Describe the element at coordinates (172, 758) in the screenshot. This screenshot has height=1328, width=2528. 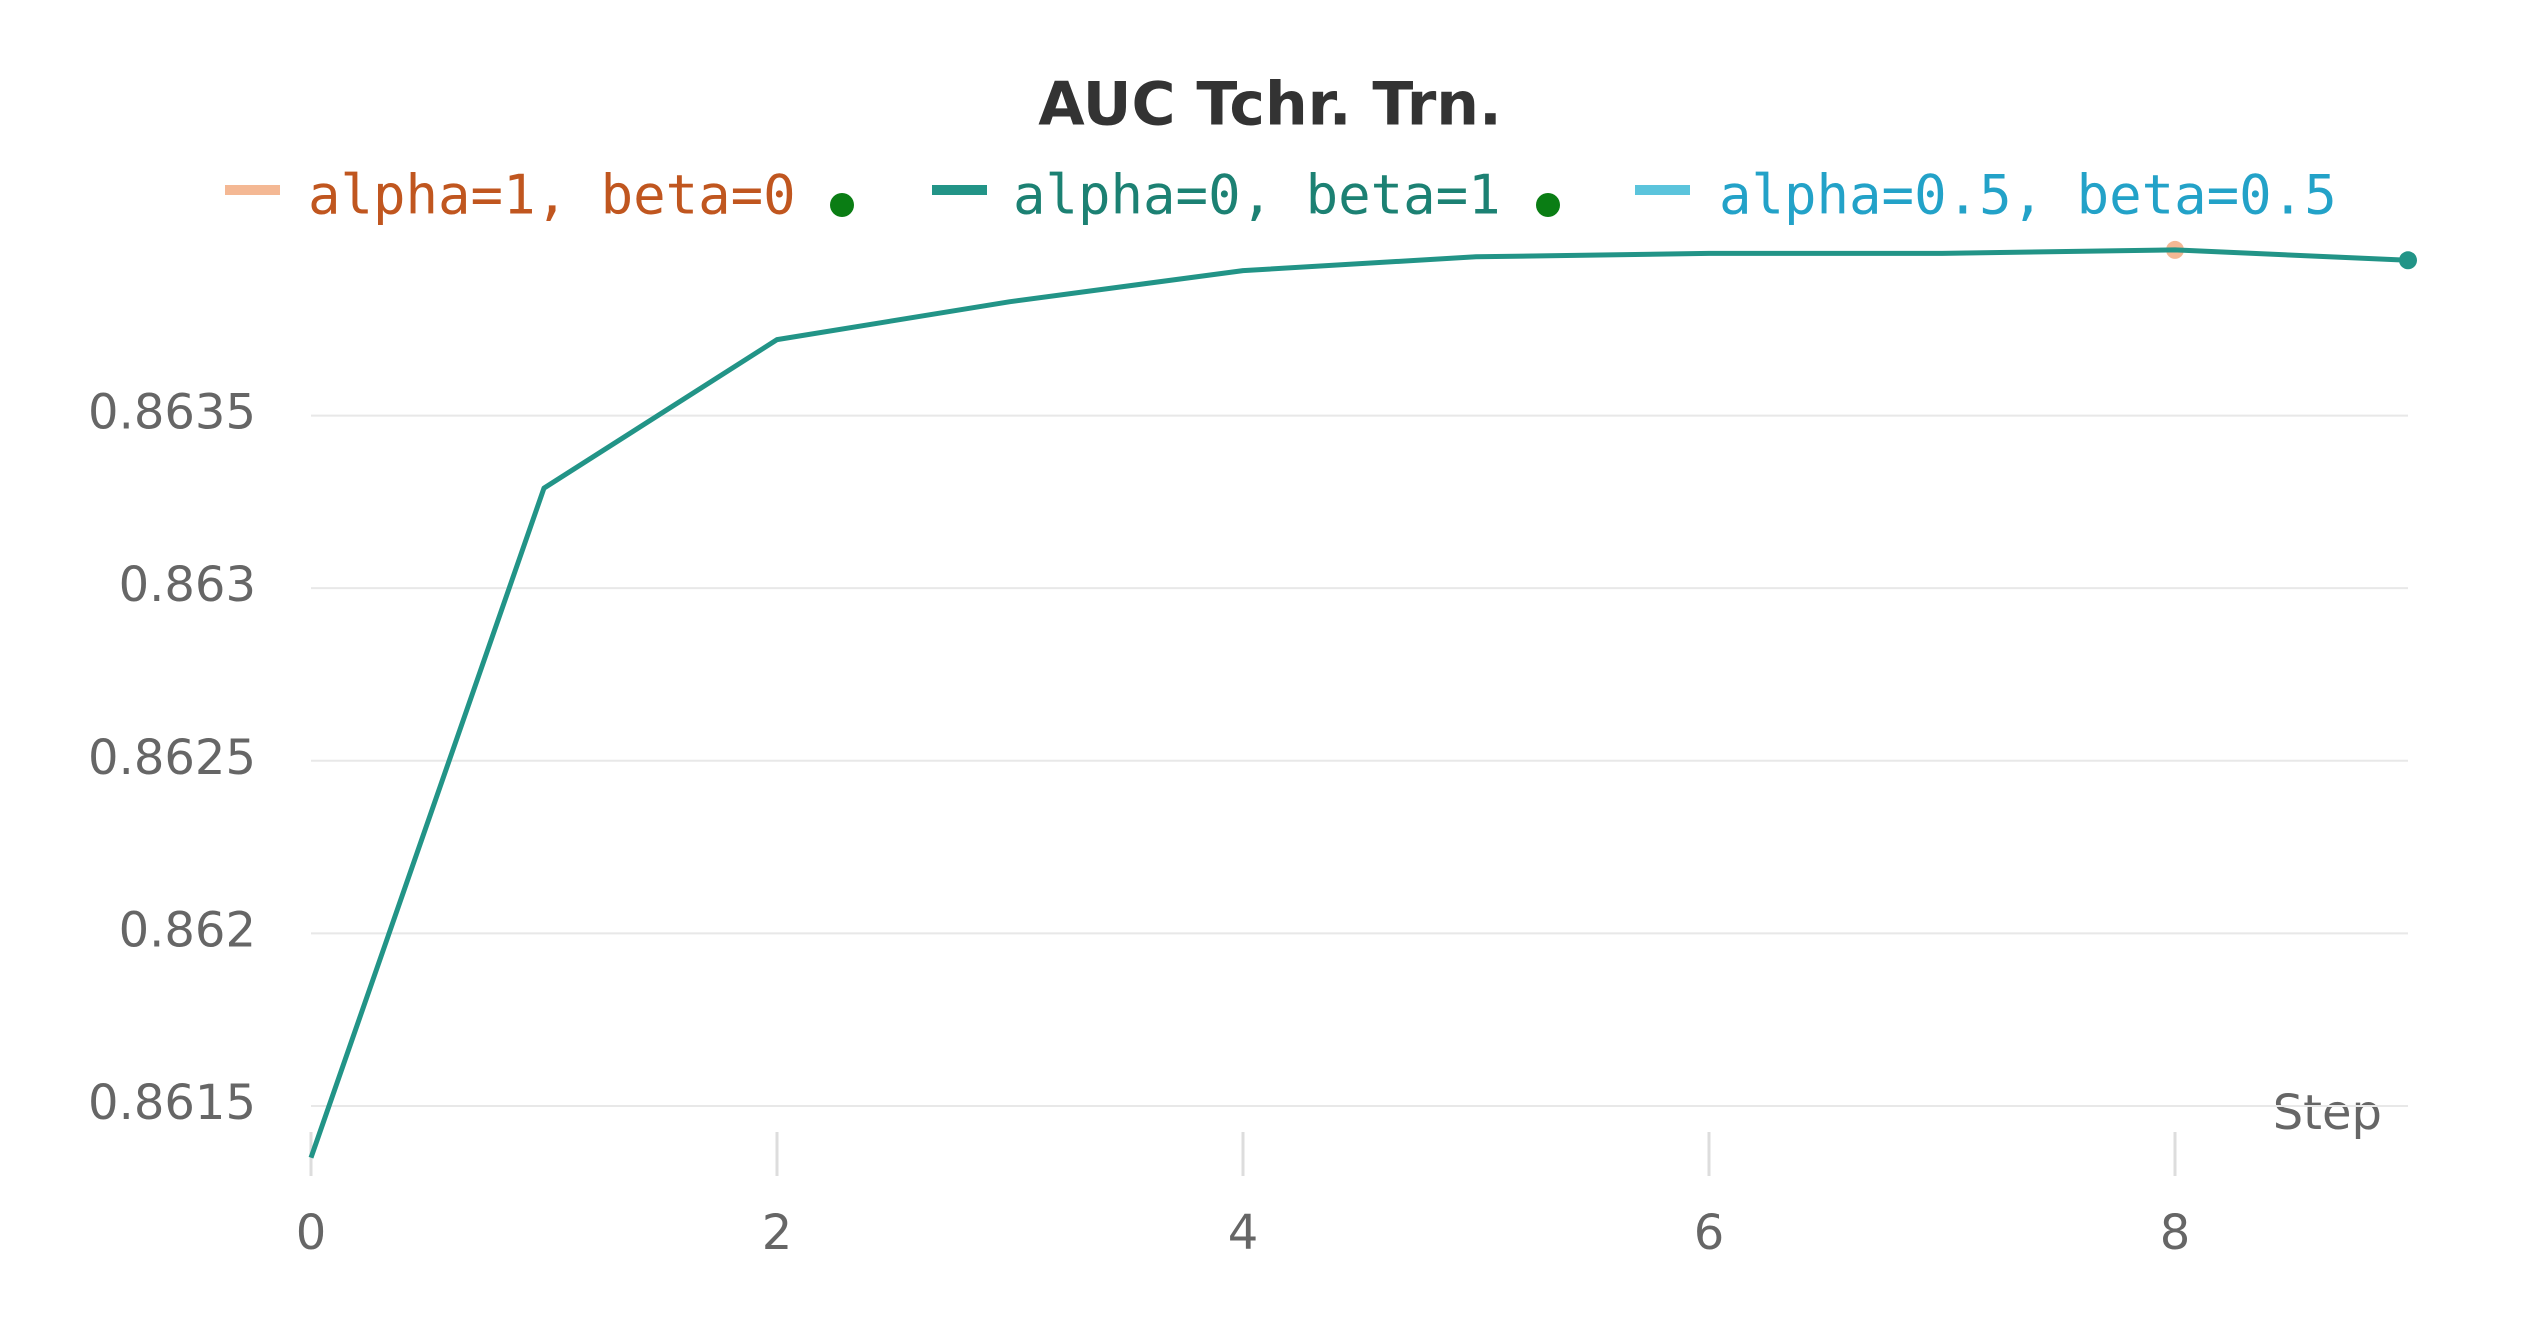
I see `y-tick-label: 0.8625` at that location.